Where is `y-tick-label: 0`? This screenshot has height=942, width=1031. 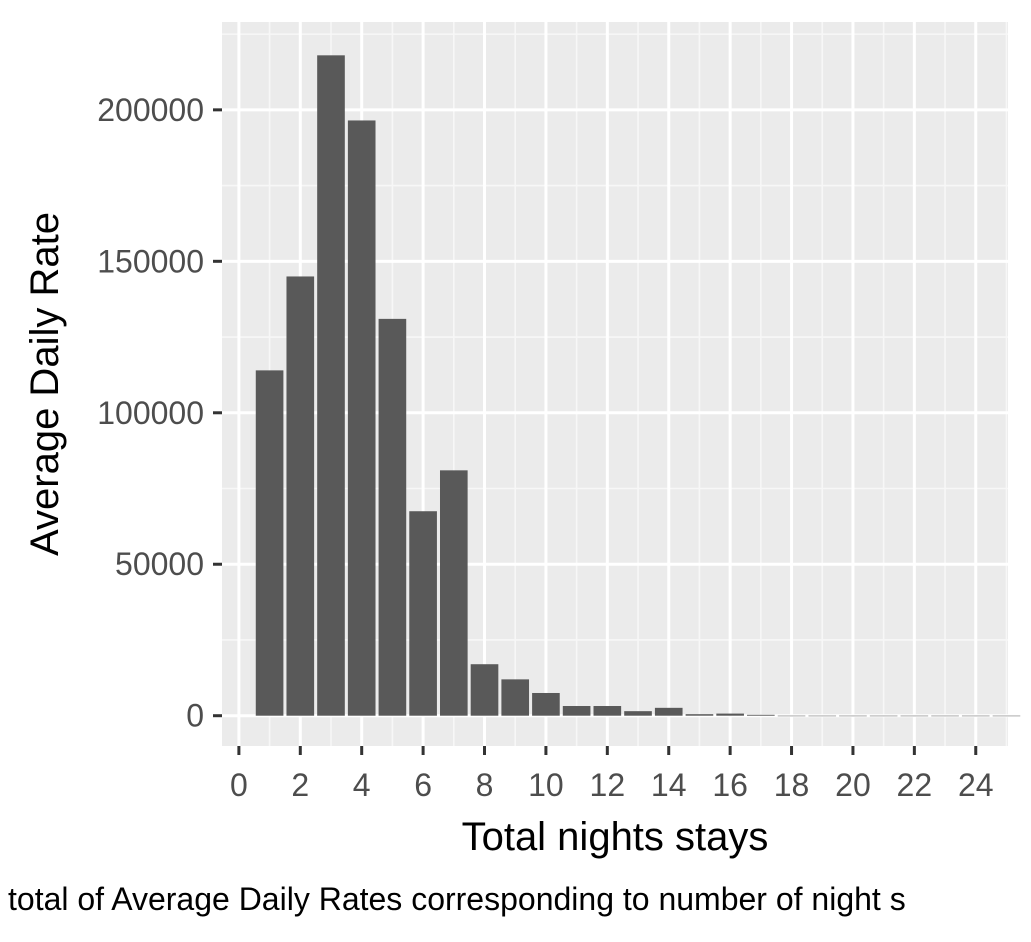 y-tick-label: 0 is located at coordinates (195, 716).